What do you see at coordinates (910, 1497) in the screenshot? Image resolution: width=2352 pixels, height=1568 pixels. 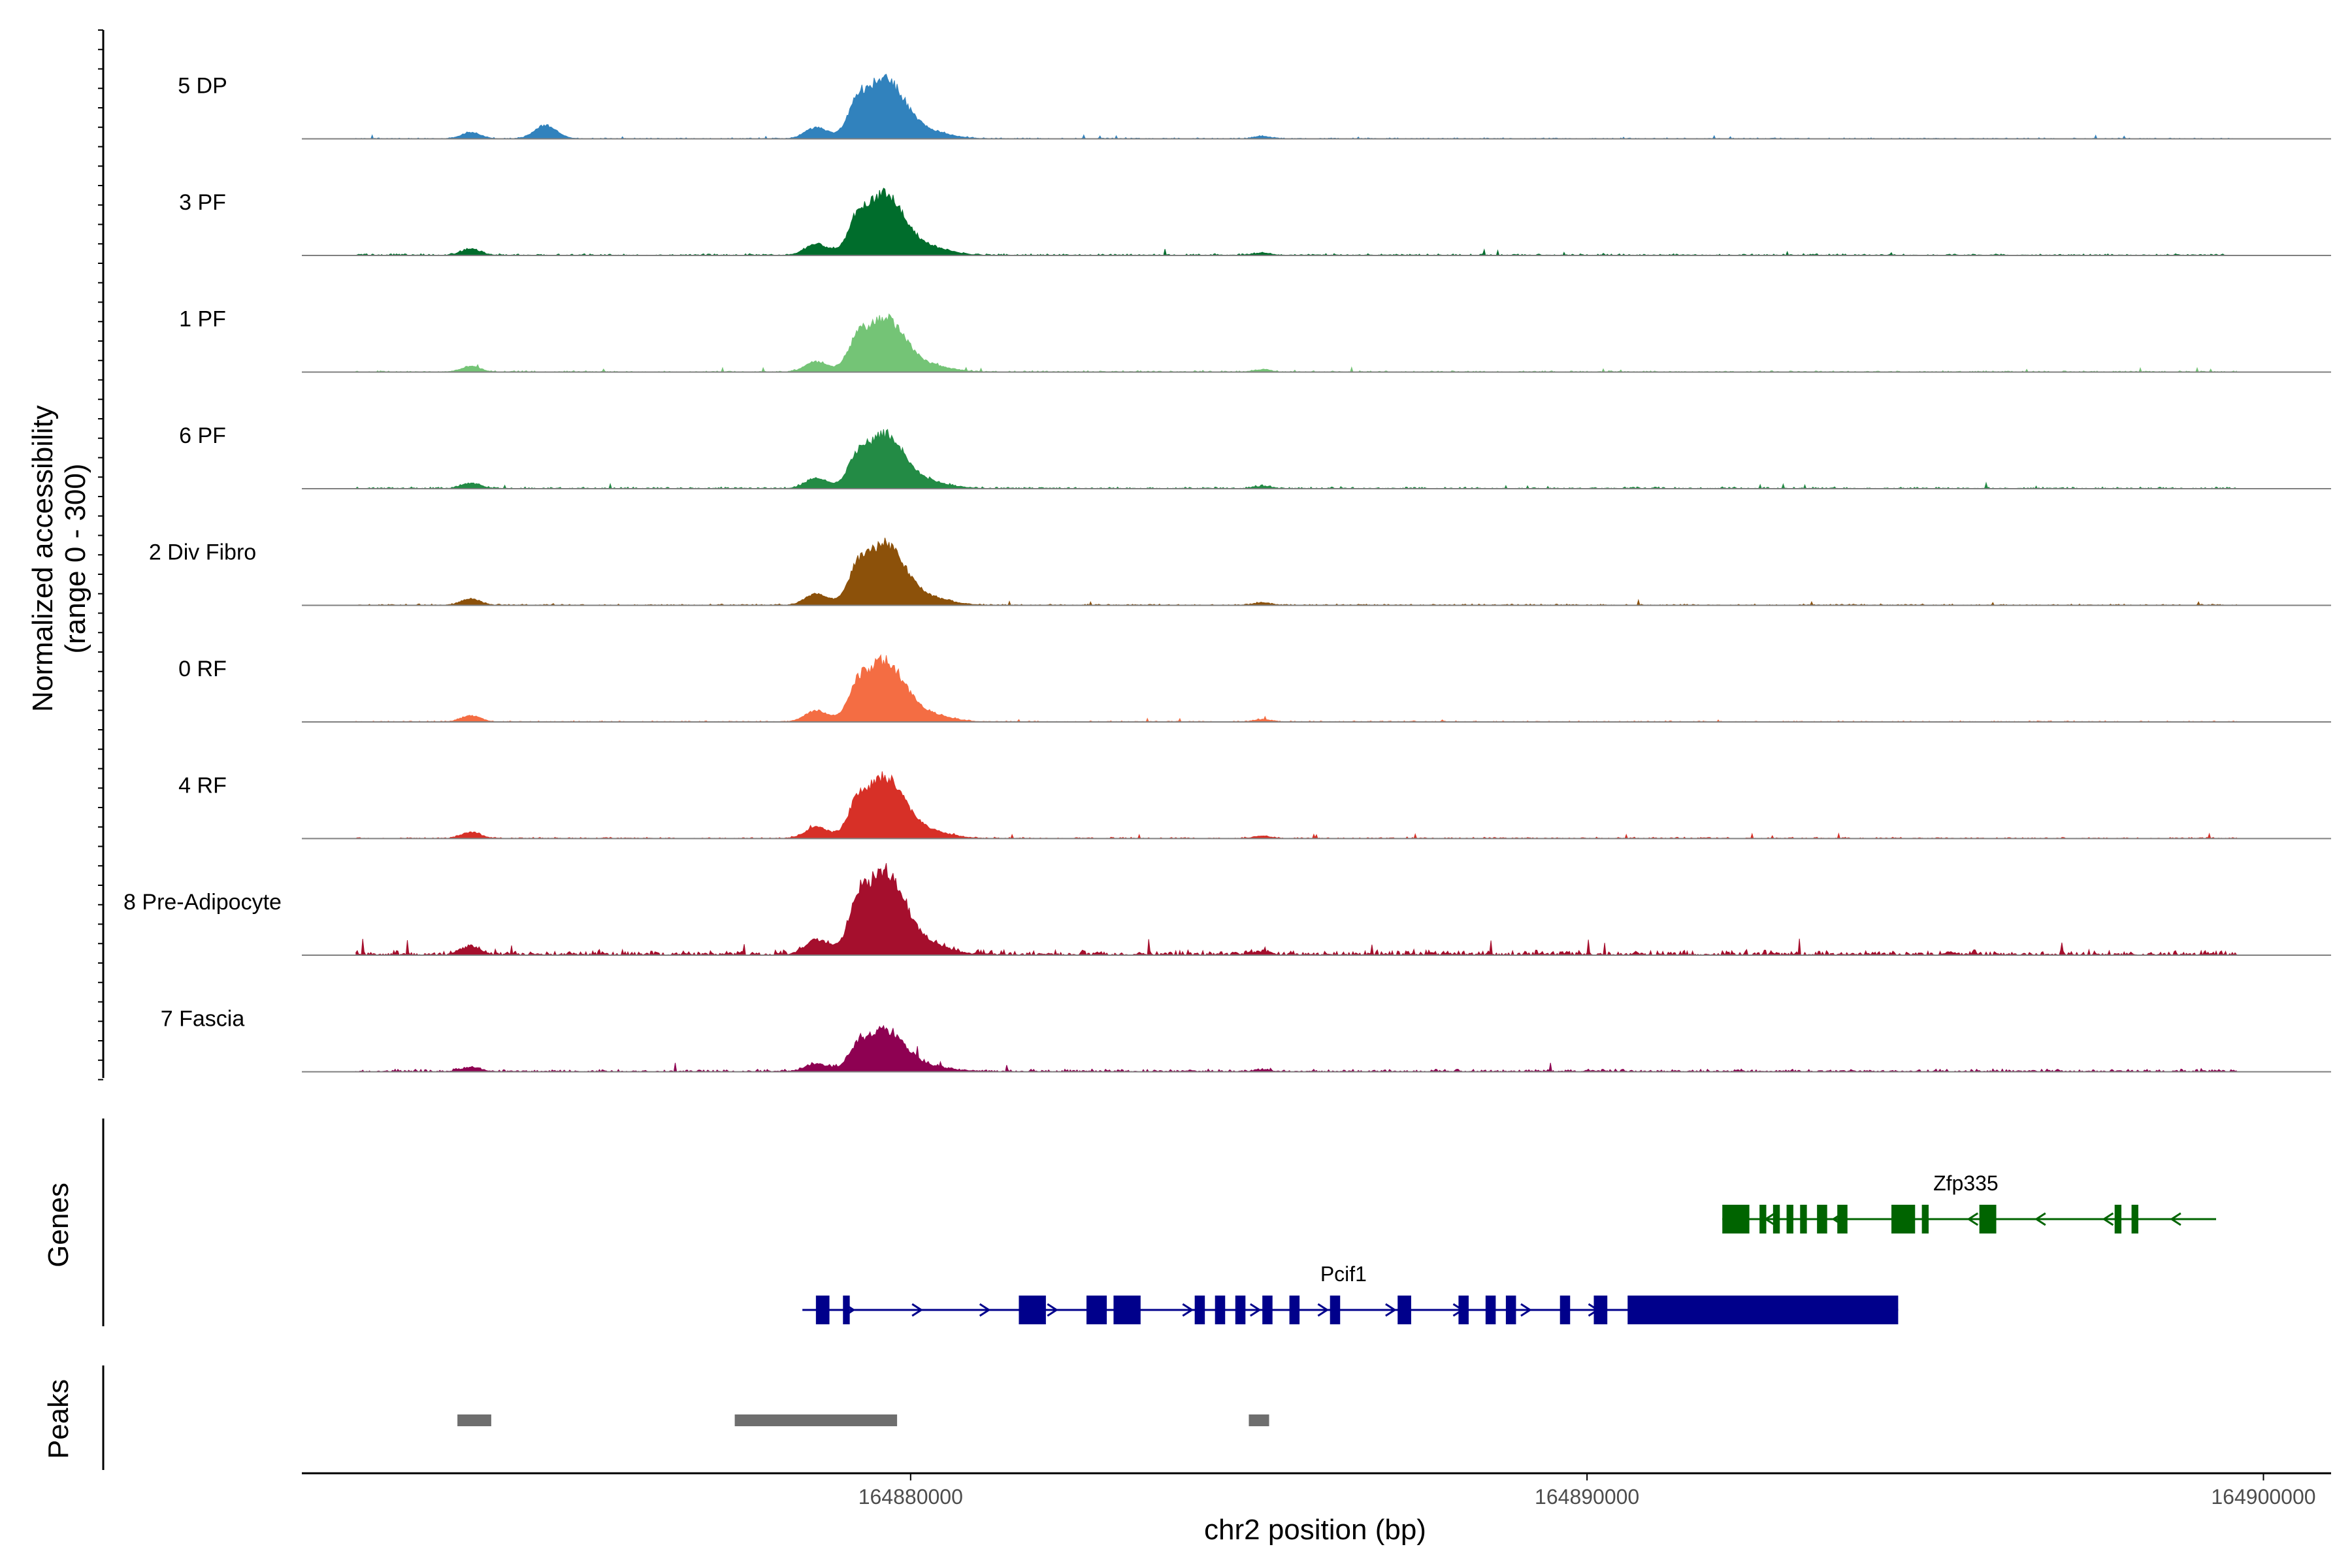 I see `x-tick-label: 164880000` at bounding box center [910, 1497].